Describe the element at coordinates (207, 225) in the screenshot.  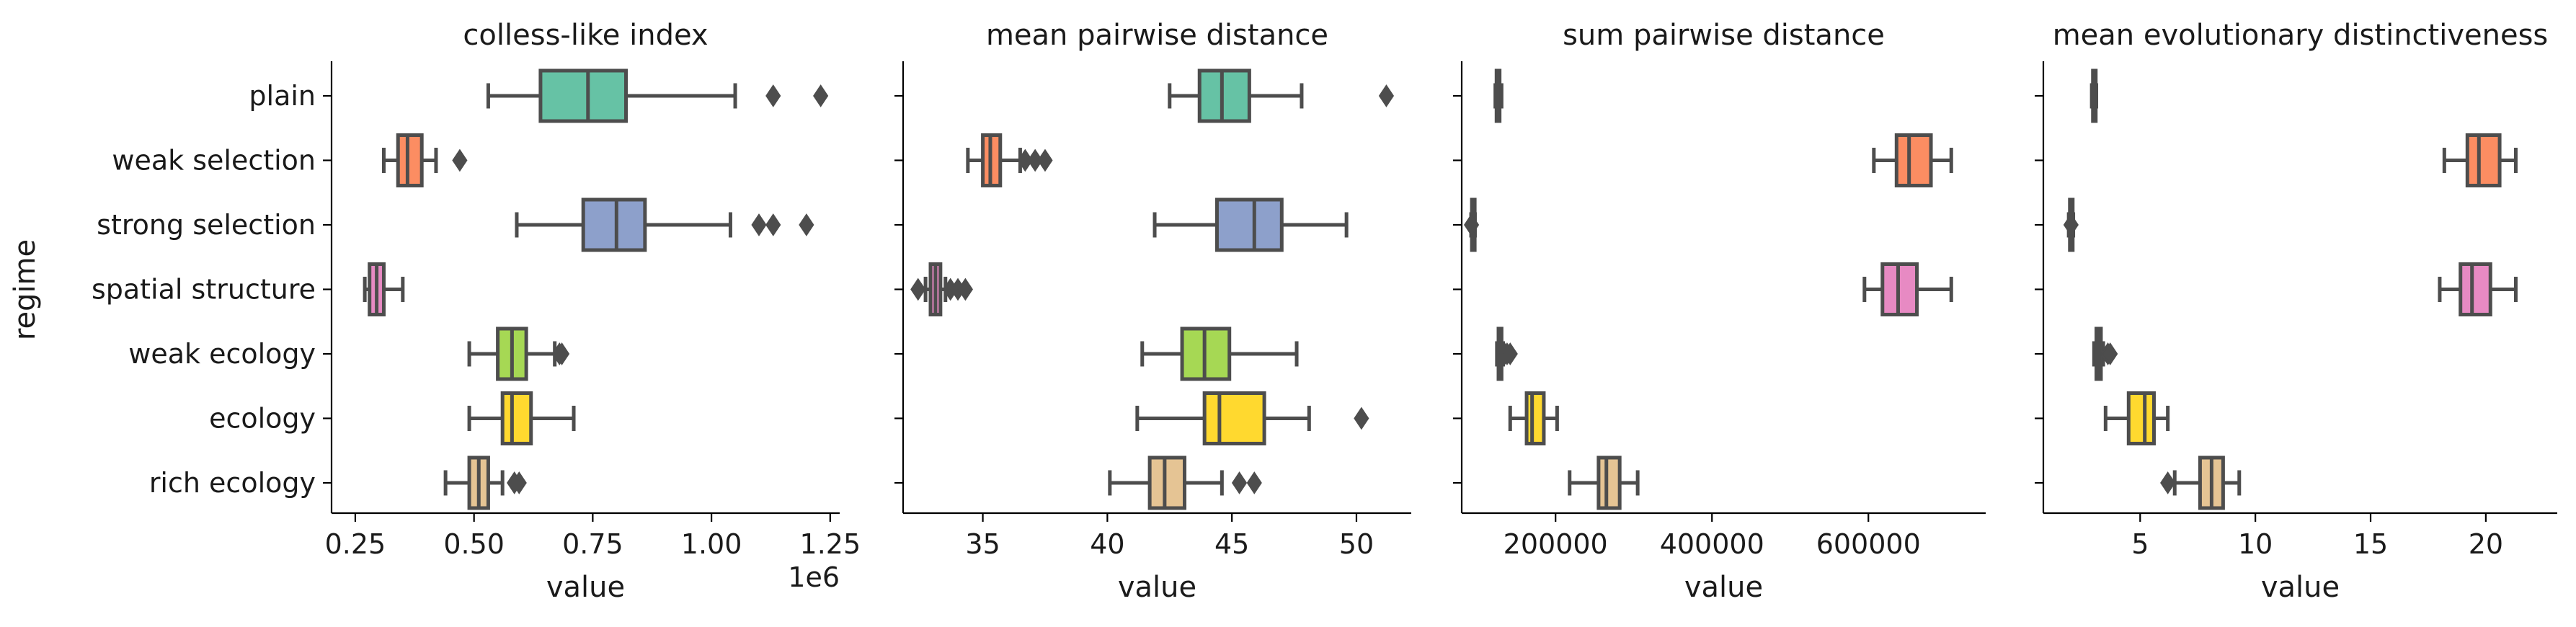
I see `y-tick-label-strong-selection: strong selection` at that location.